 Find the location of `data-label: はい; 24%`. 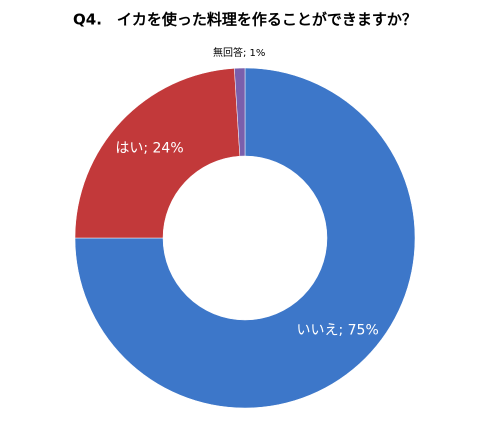

data-label: はい; 24% is located at coordinates (149, 148).